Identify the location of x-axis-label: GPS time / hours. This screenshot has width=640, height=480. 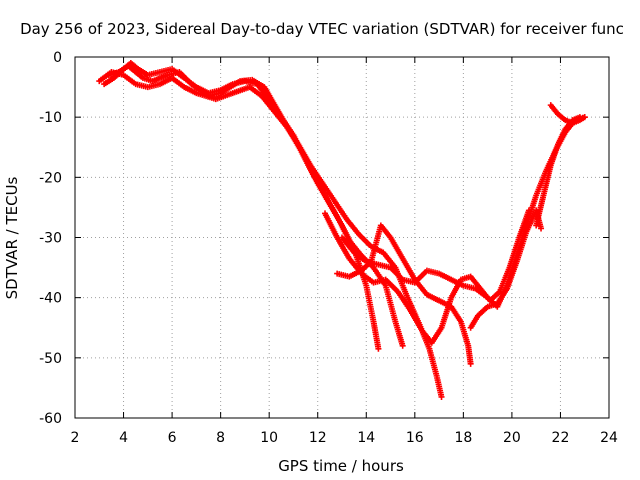
(341, 466).